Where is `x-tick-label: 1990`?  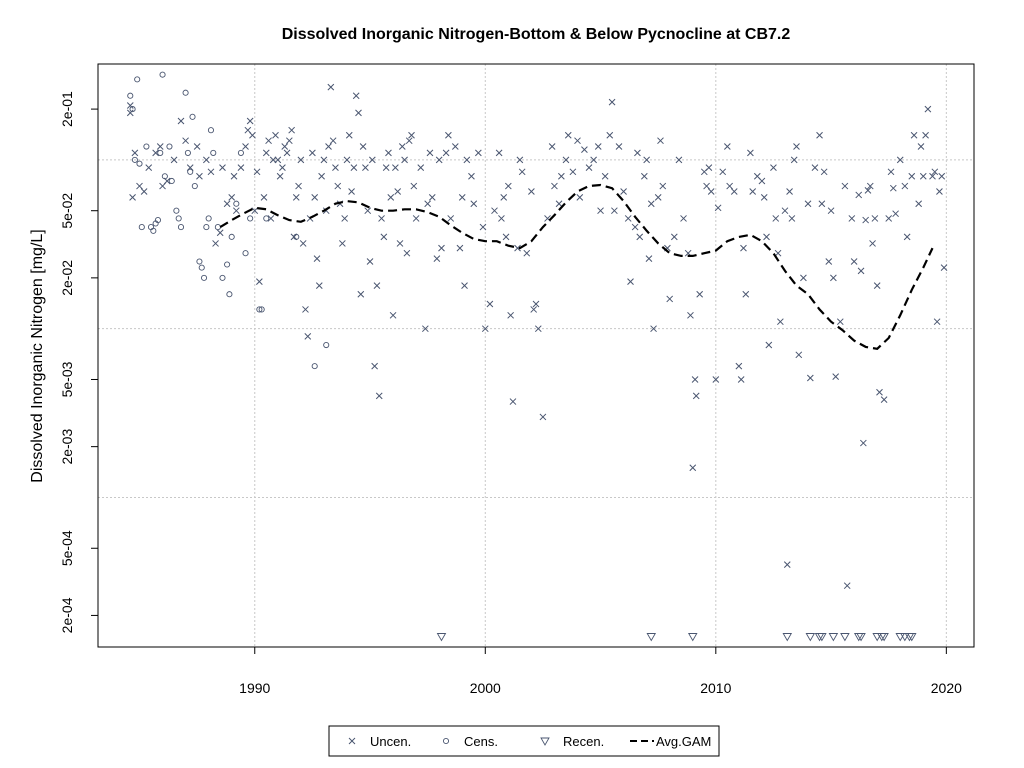
x-tick-label: 1990 is located at coordinates (254, 688).